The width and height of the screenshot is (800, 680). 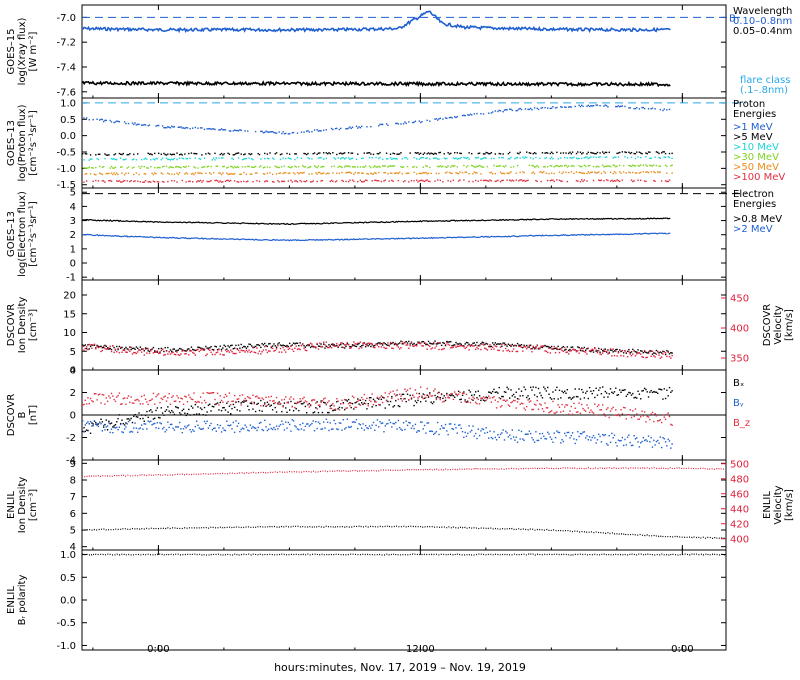 What do you see at coordinates (753, 127) in the screenshot?
I see `legend-entry: >1 MeV` at bounding box center [753, 127].